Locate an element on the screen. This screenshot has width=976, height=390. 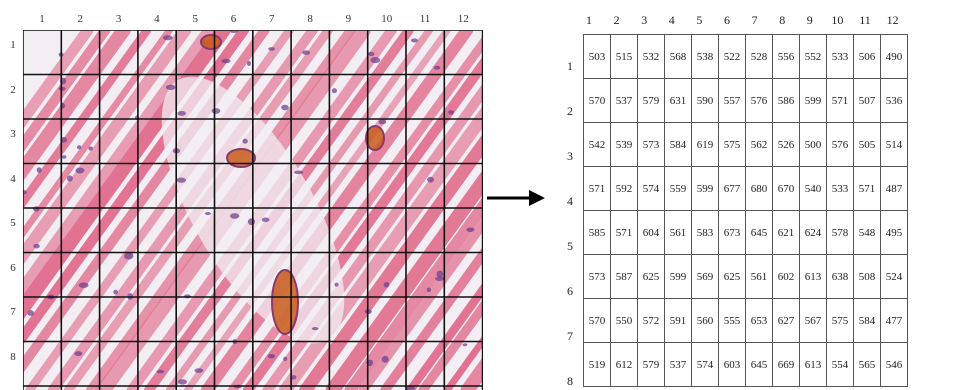
table-cell: 519 is located at coordinates (597, 364).